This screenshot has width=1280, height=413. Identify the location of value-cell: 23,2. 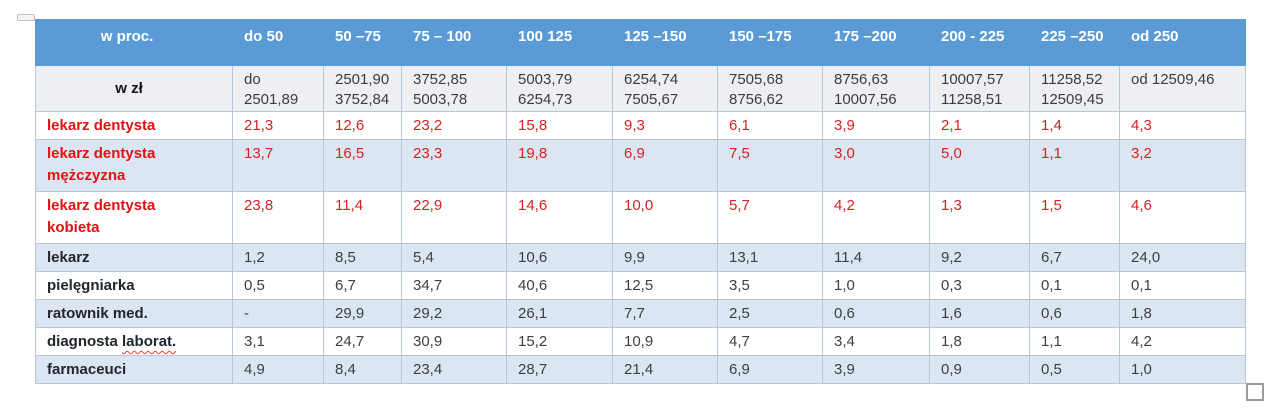
(454, 125).